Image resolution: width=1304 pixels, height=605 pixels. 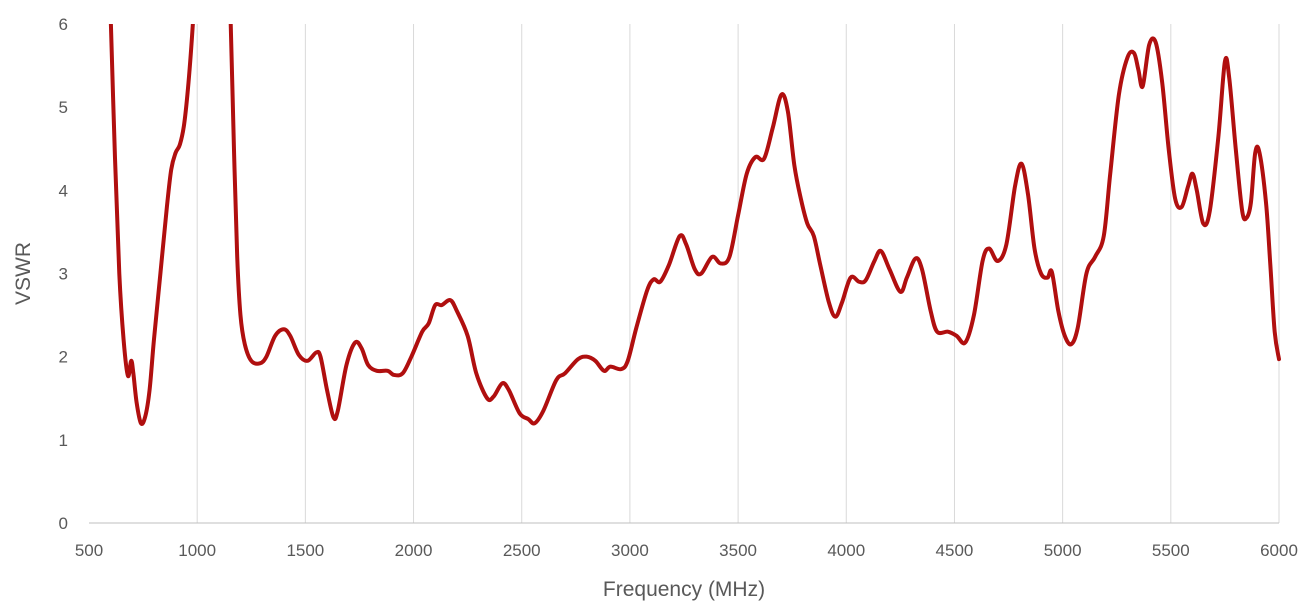 I want to click on y-axis-title: VSWR, so click(x=23, y=273).